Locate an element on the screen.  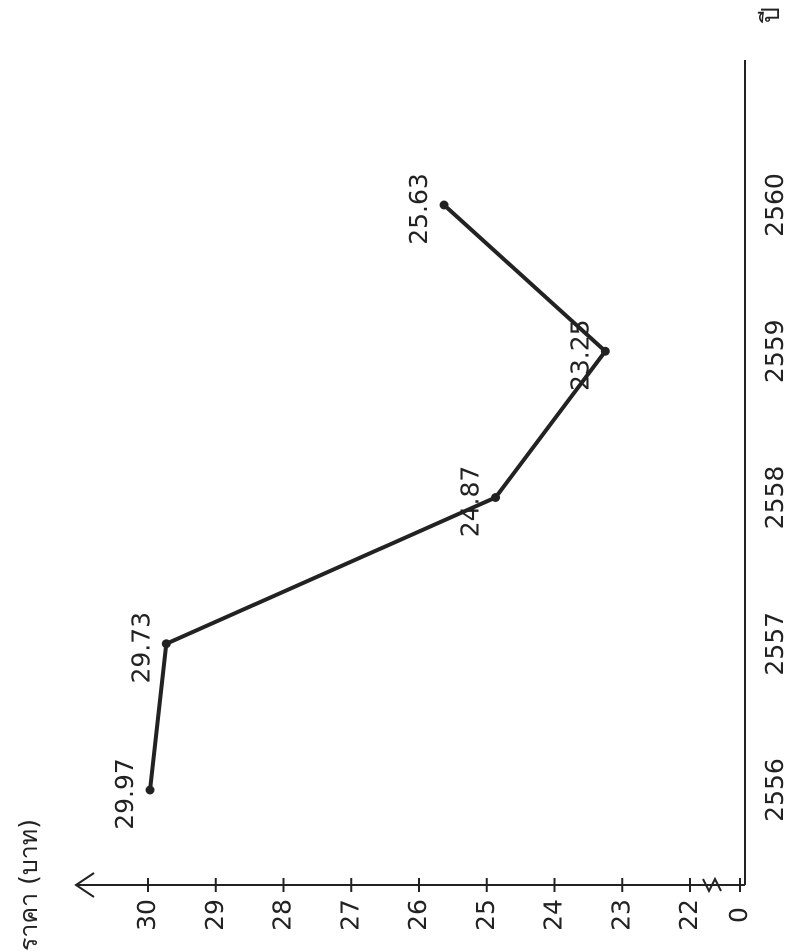
y-tick-label: 23 is located at coordinates (620, 915).